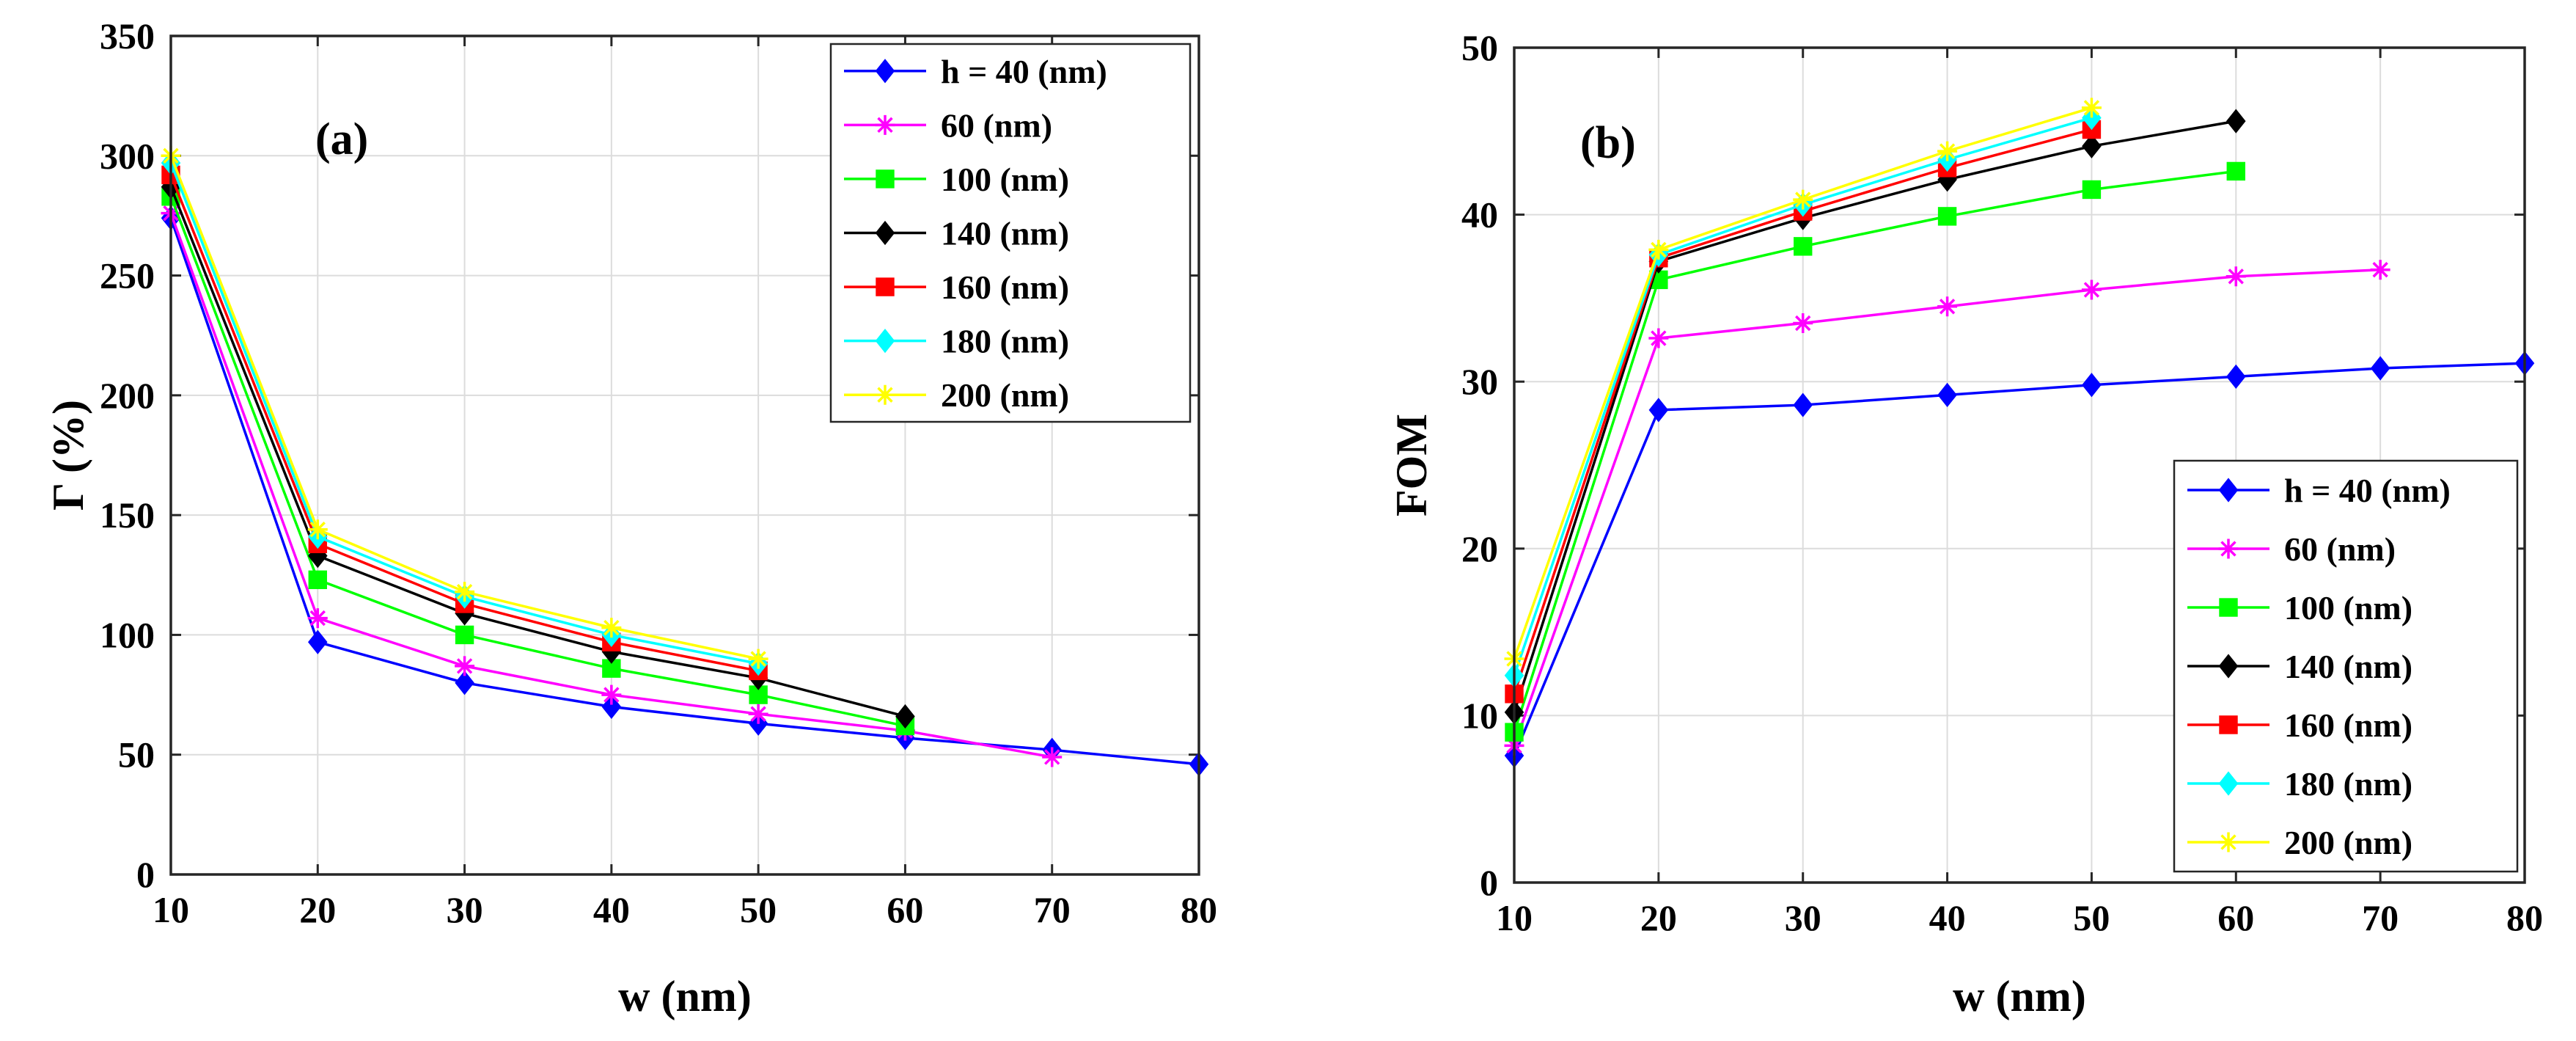 The image size is (2576, 1041). Describe the element at coordinates (1480, 715) in the screenshot. I see `y-tick-label: 10` at that location.